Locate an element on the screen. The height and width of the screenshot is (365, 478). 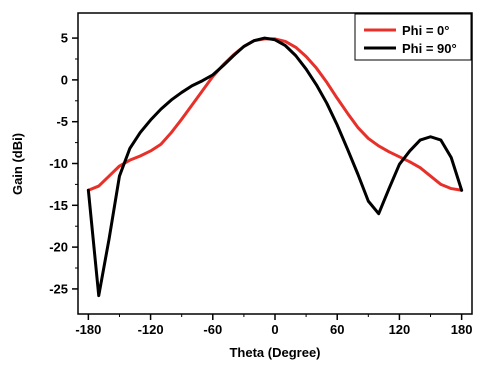
x-tick-label: 60 is located at coordinates (337, 329).